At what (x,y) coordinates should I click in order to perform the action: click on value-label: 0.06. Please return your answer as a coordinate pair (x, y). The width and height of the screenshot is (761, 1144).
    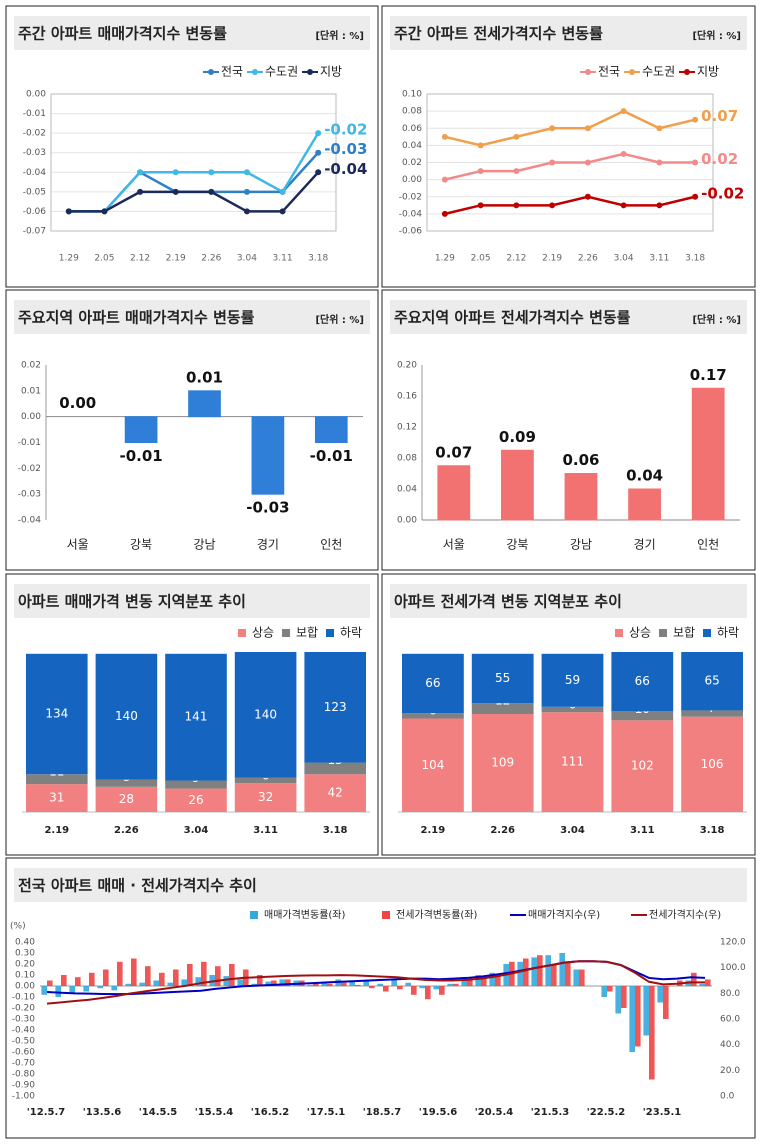
    Looking at the image, I should click on (580, 460).